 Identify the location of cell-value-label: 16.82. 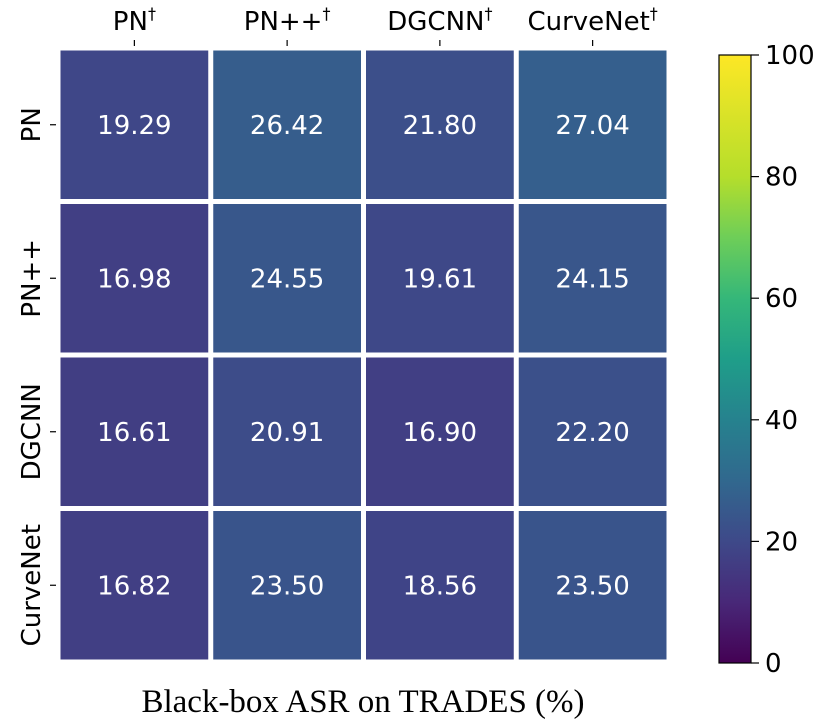
(134, 586).